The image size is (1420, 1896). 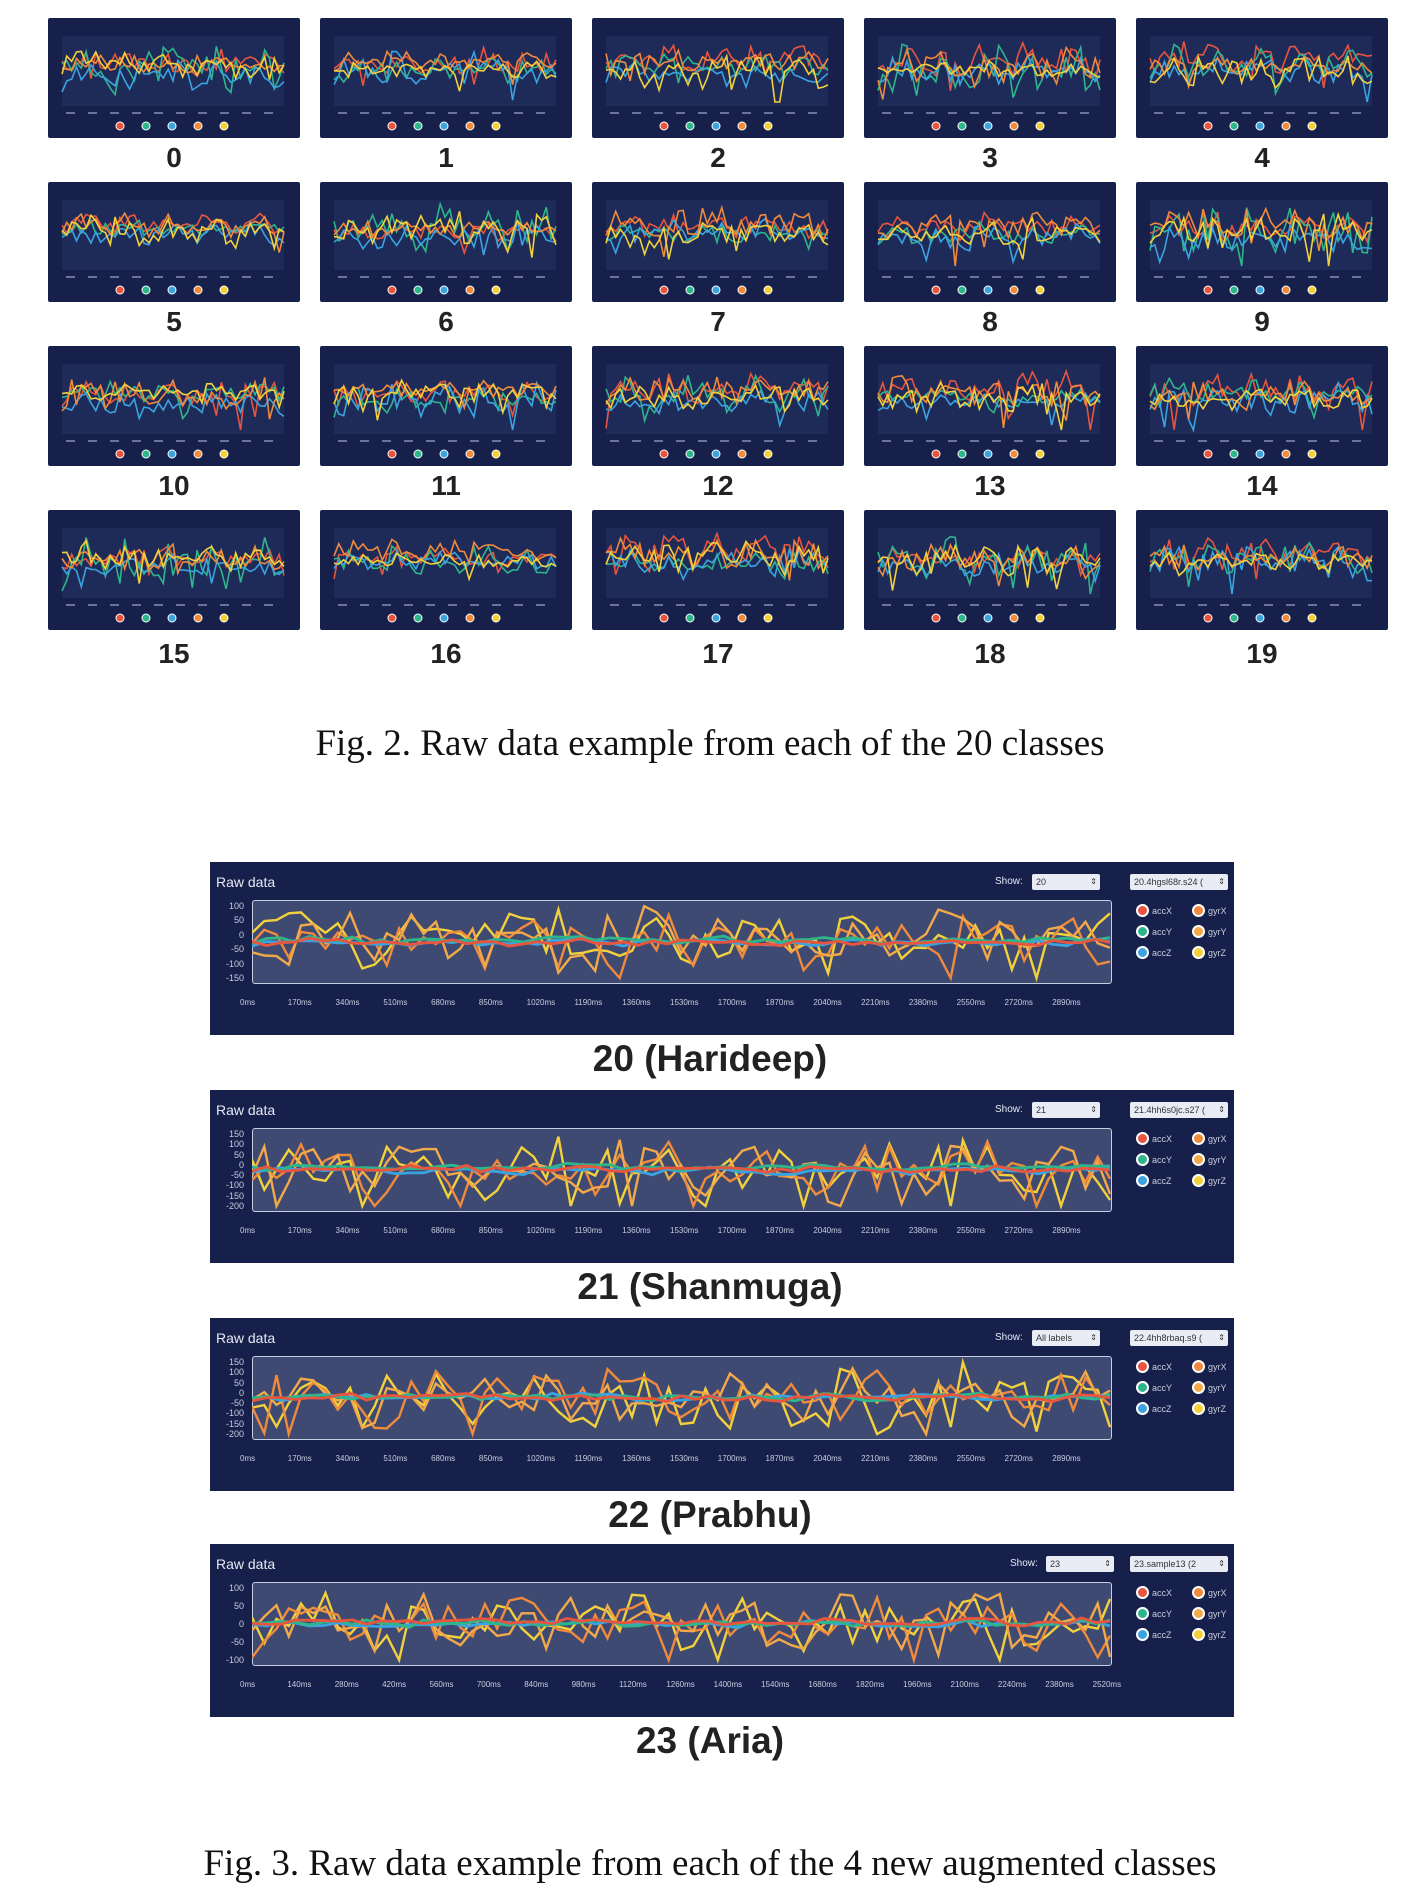 I want to click on show-select: 21 ⇕, so click(x=1066, y=1110).